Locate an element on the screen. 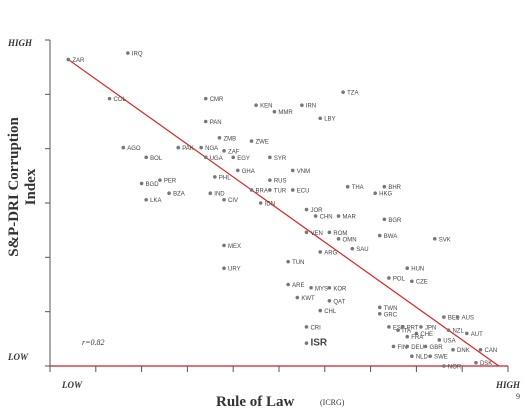 The height and width of the screenshot is (415, 532). data-point: OMN is located at coordinates (346, 240).